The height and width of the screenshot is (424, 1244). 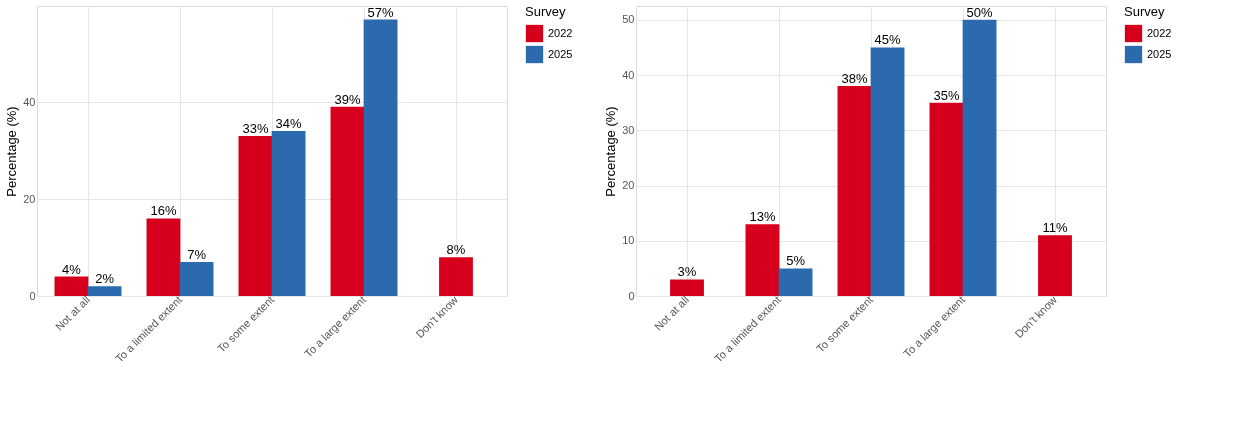 I want to click on data-label: 5%, so click(x=796, y=261).